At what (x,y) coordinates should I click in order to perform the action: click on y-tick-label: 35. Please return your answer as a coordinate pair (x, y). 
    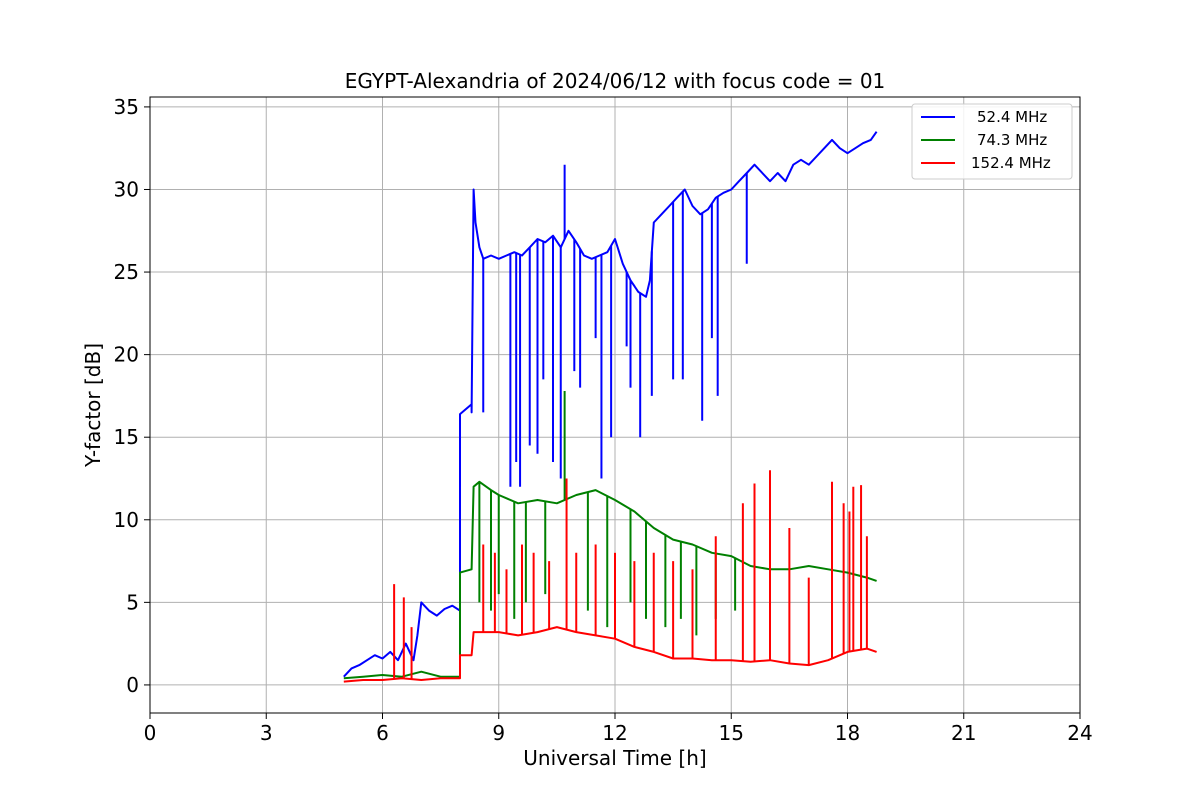
    Looking at the image, I should click on (126, 107).